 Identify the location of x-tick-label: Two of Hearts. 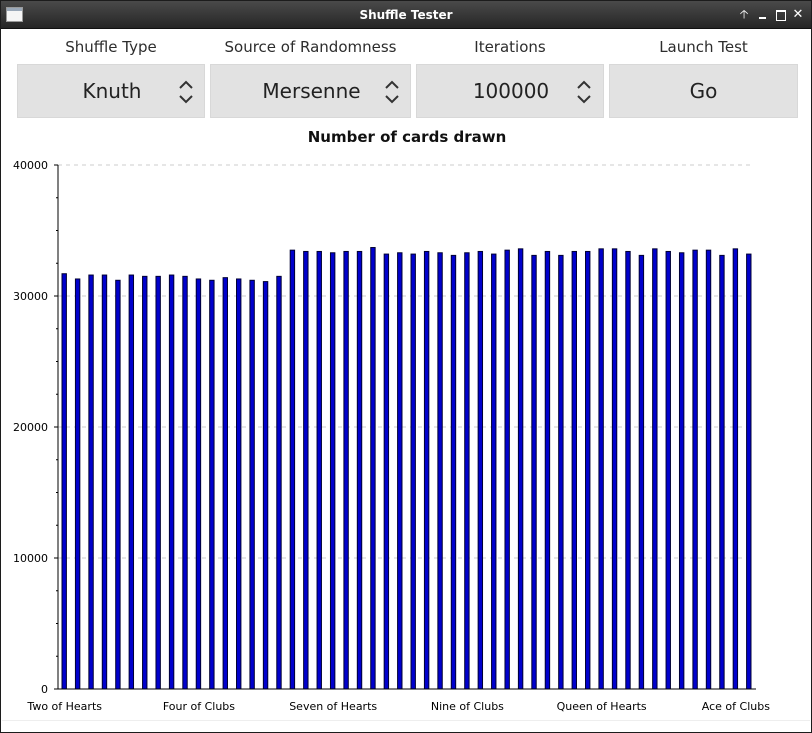
(64, 706).